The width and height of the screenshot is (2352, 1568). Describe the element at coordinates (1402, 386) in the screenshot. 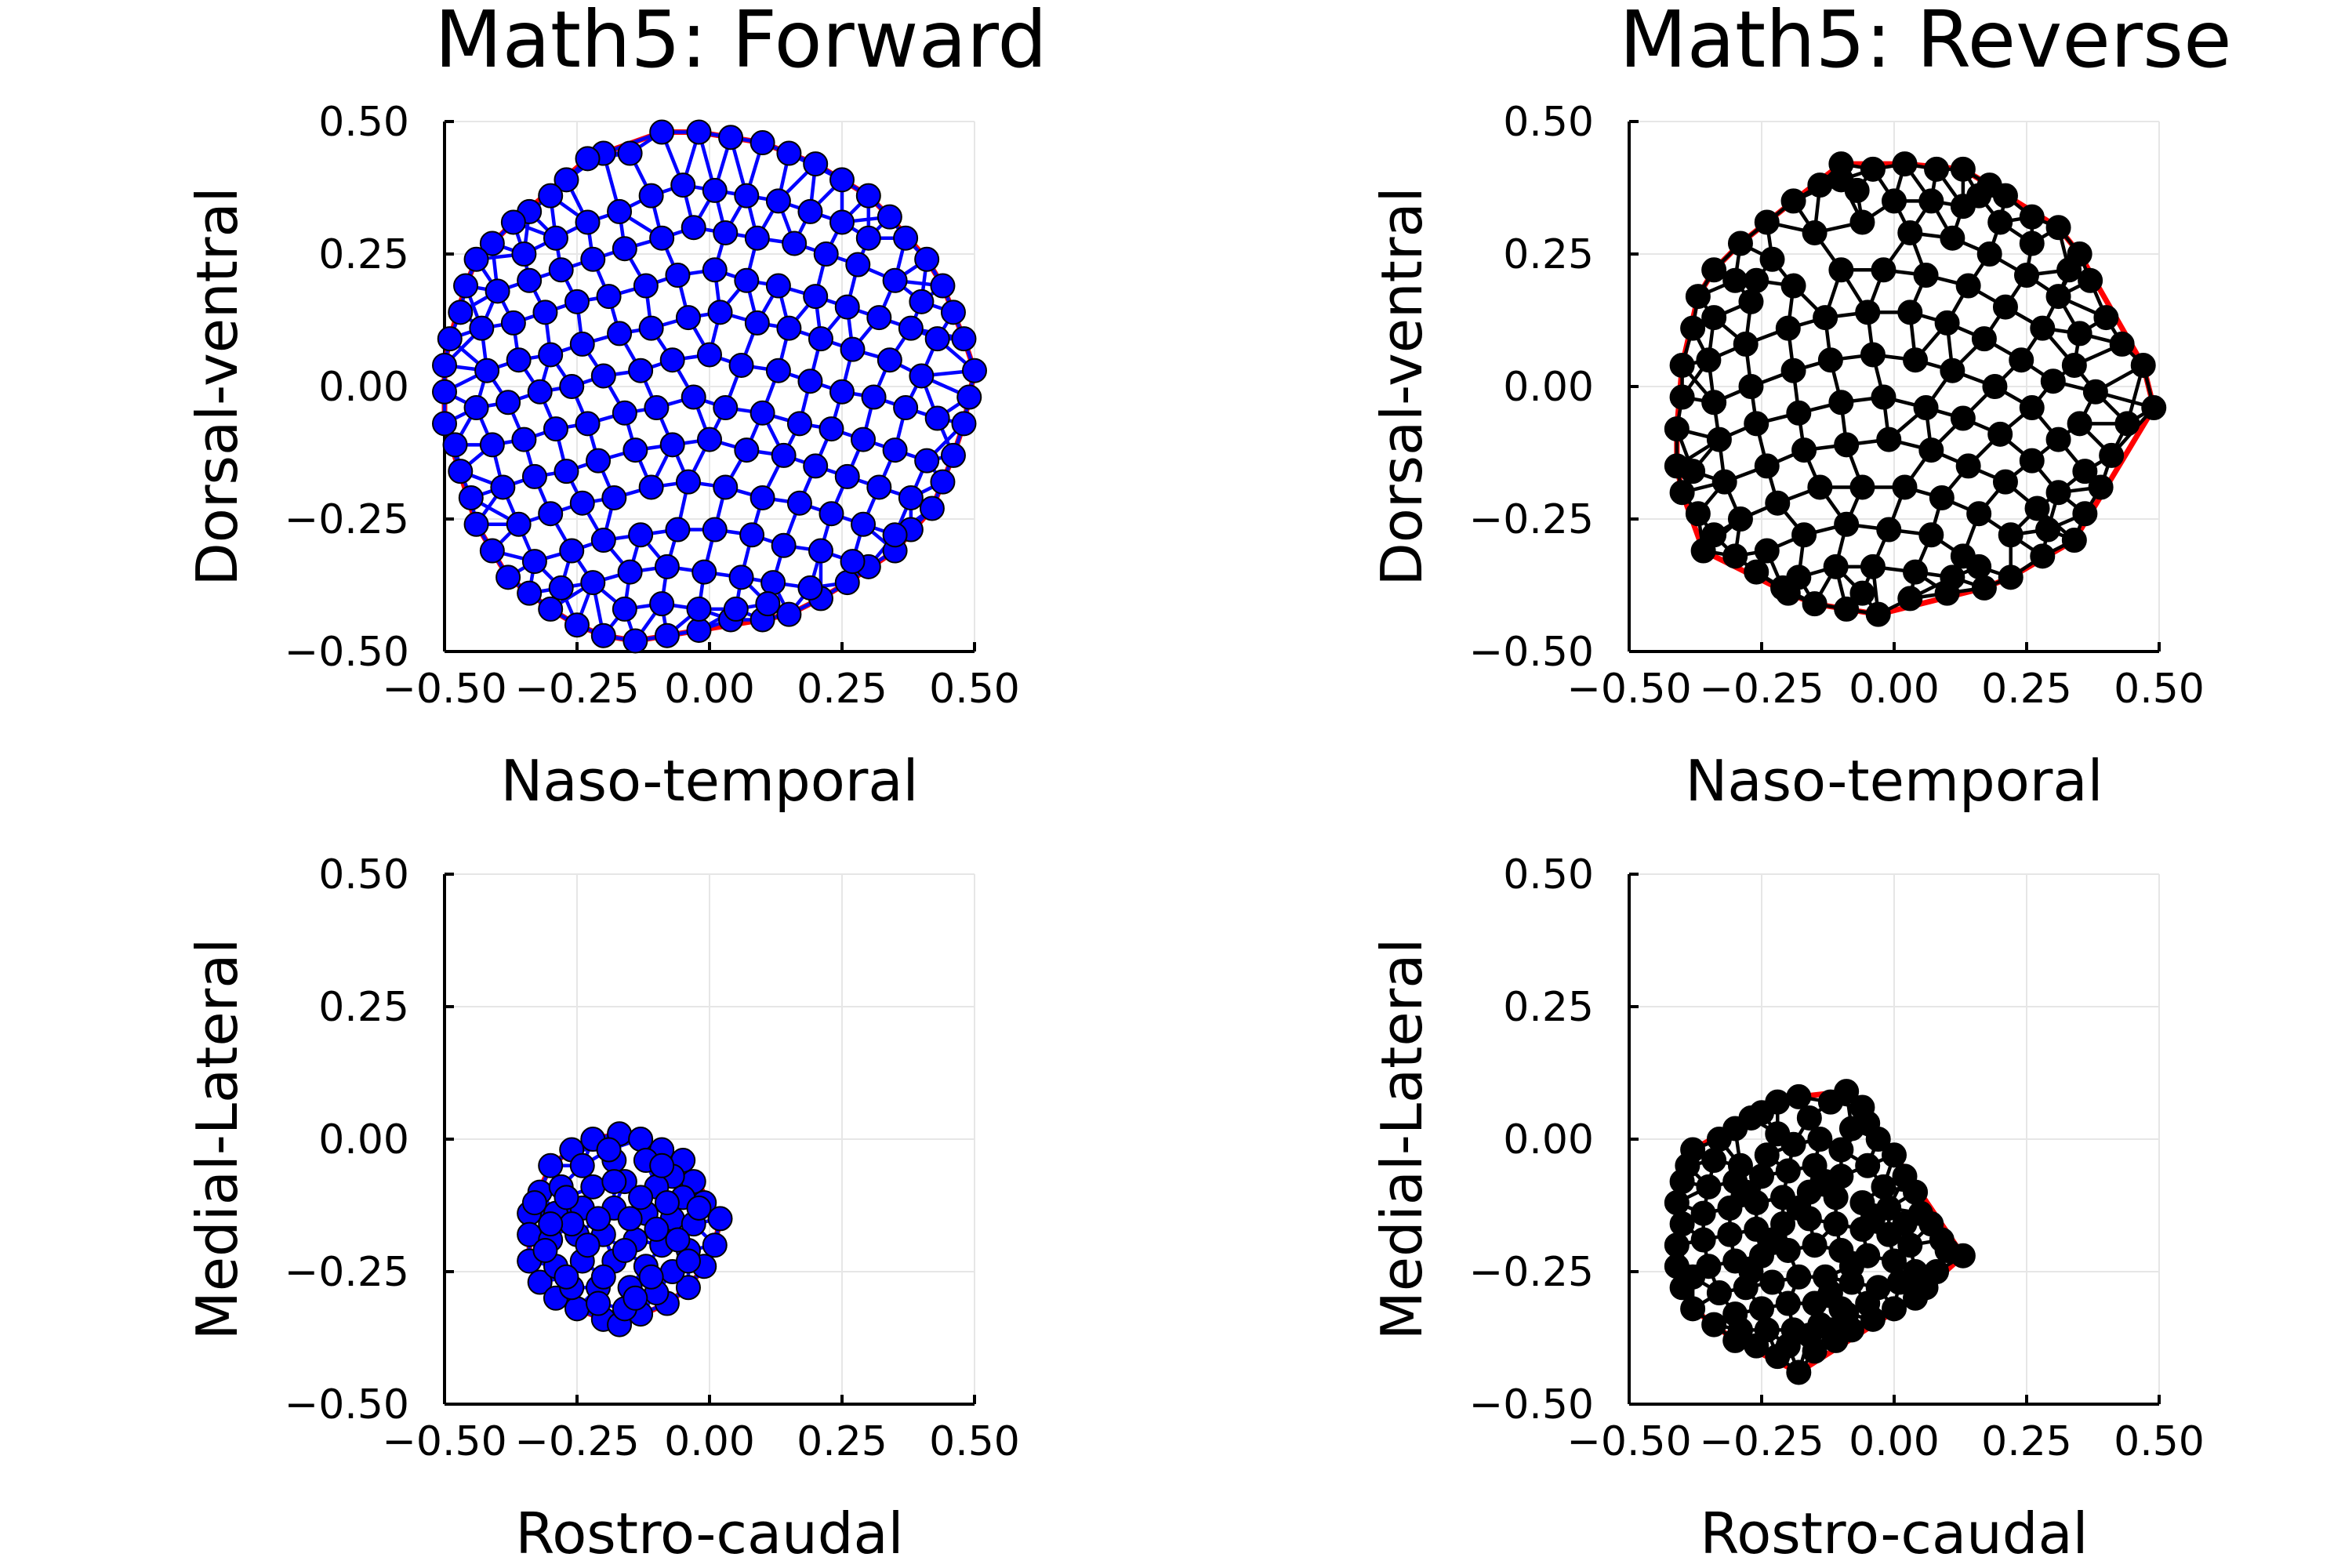

I see `y-axis-title: Dorsal-ventral` at that location.